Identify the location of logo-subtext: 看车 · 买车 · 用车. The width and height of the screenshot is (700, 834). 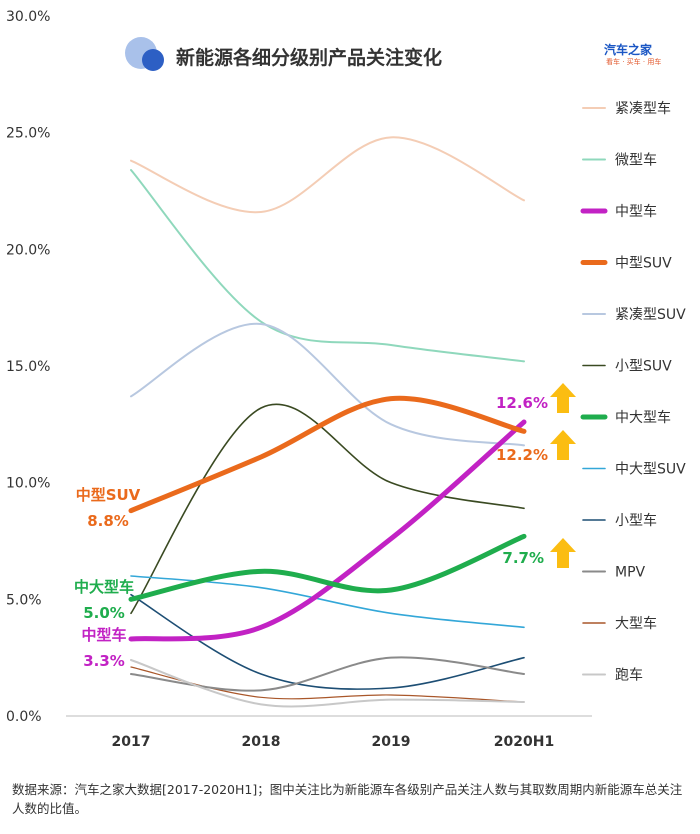
(633, 61).